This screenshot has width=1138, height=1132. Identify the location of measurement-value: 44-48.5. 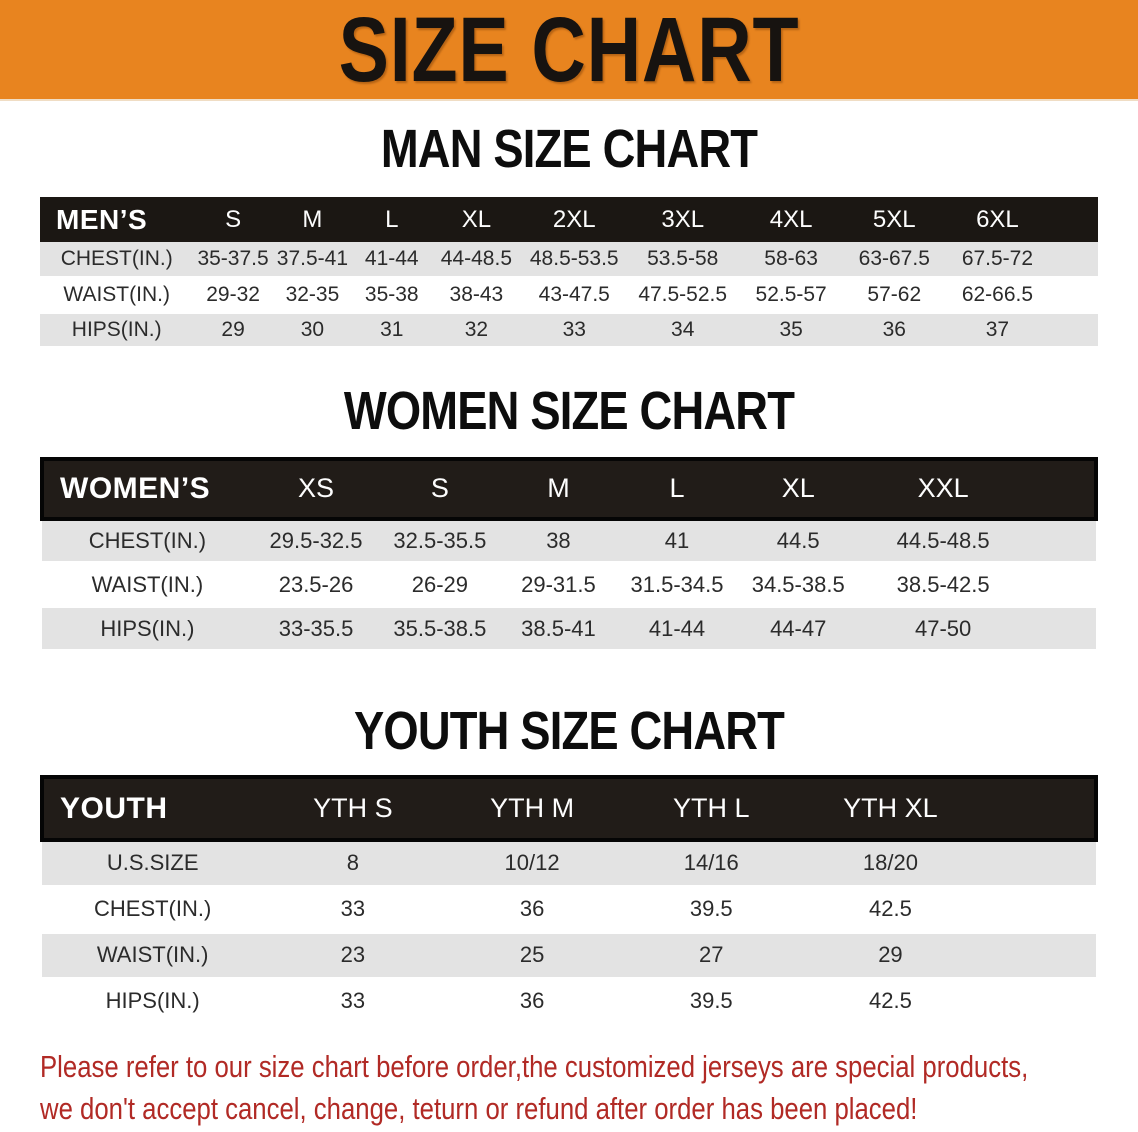
(476, 260).